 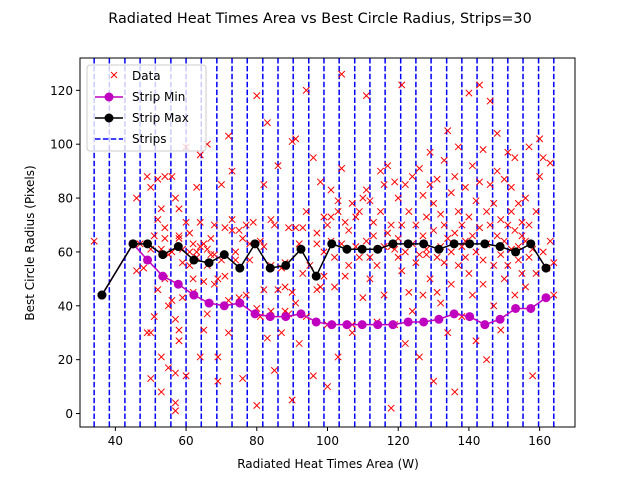 What do you see at coordinates (65, 199) in the screenshot?
I see `y-tick-label: 80` at bounding box center [65, 199].